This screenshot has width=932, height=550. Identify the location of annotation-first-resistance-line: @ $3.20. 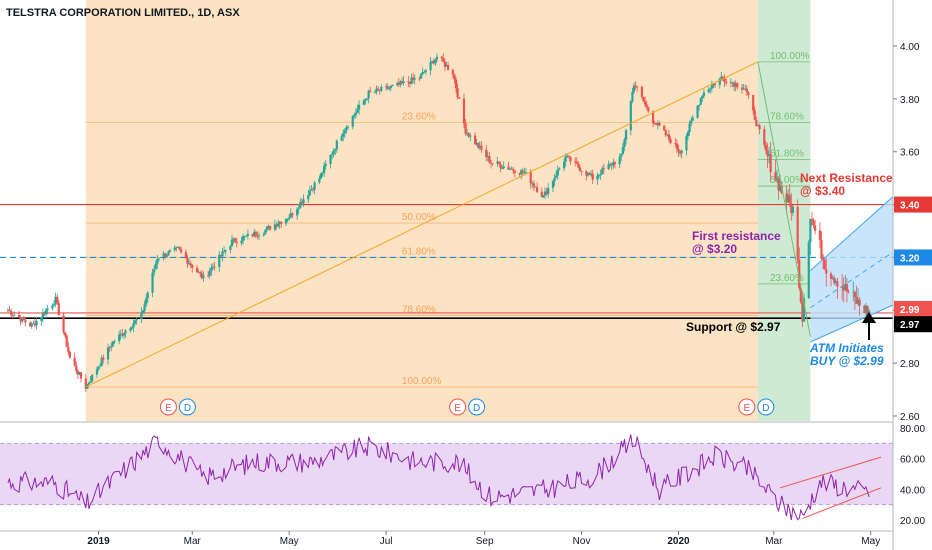
(714, 249).